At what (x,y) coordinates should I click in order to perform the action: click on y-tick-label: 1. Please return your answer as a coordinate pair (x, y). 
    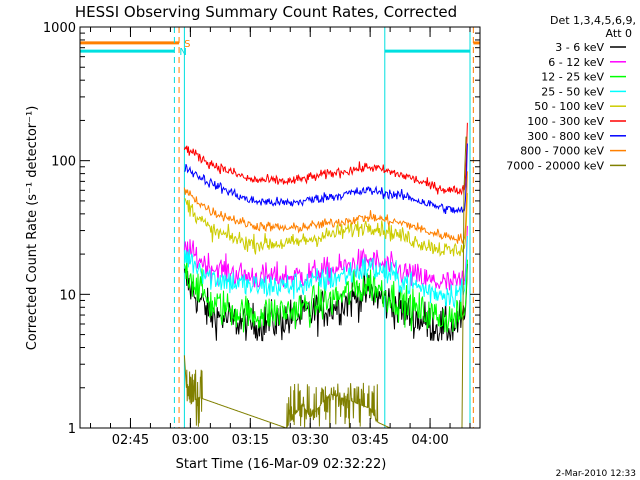
    Looking at the image, I should click on (72, 429).